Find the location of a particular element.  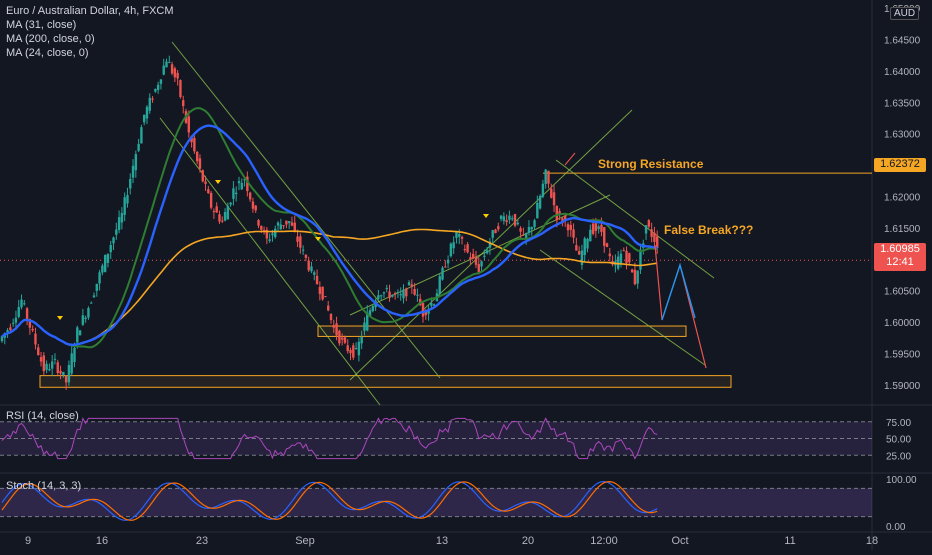

channel-line is located at coordinates (622, 307).